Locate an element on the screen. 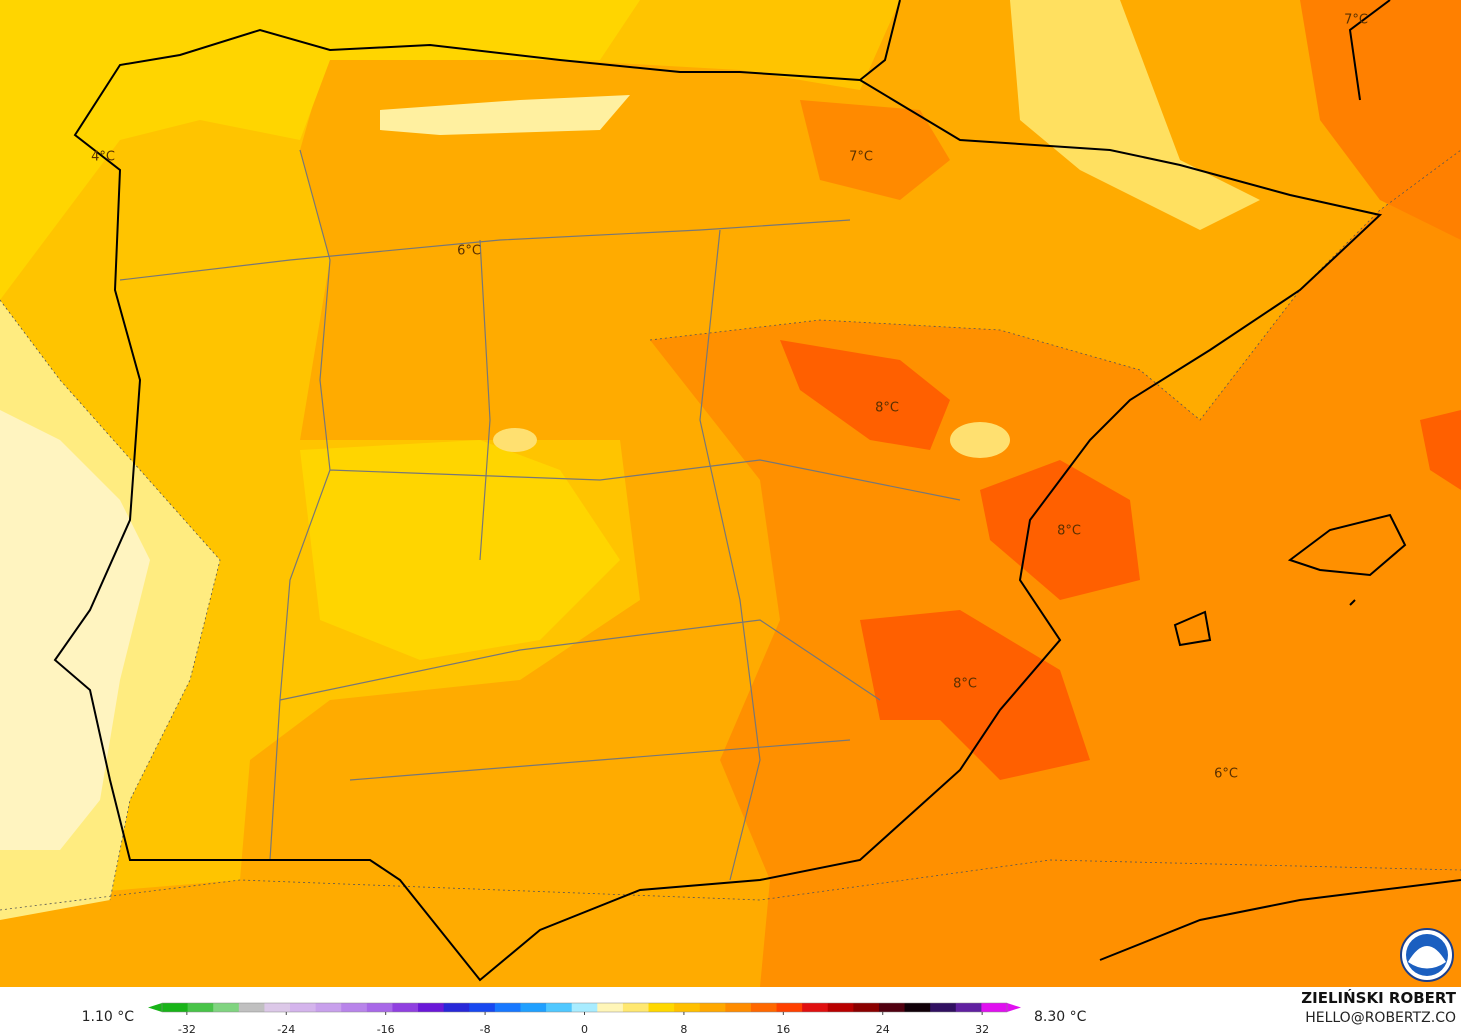  africa-coast is located at coordinates (1280, 920).